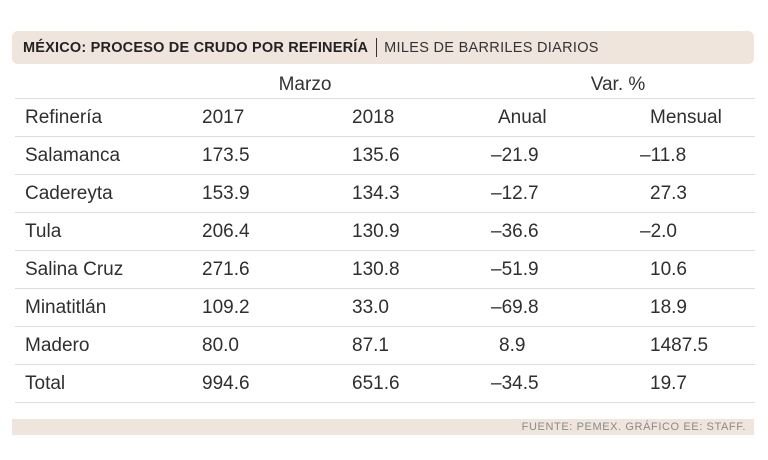 The image size is (768, 460). Describe the element at coordinates (226, 193) in the screenshot. I see `cell-2017: 153.9` at that location.